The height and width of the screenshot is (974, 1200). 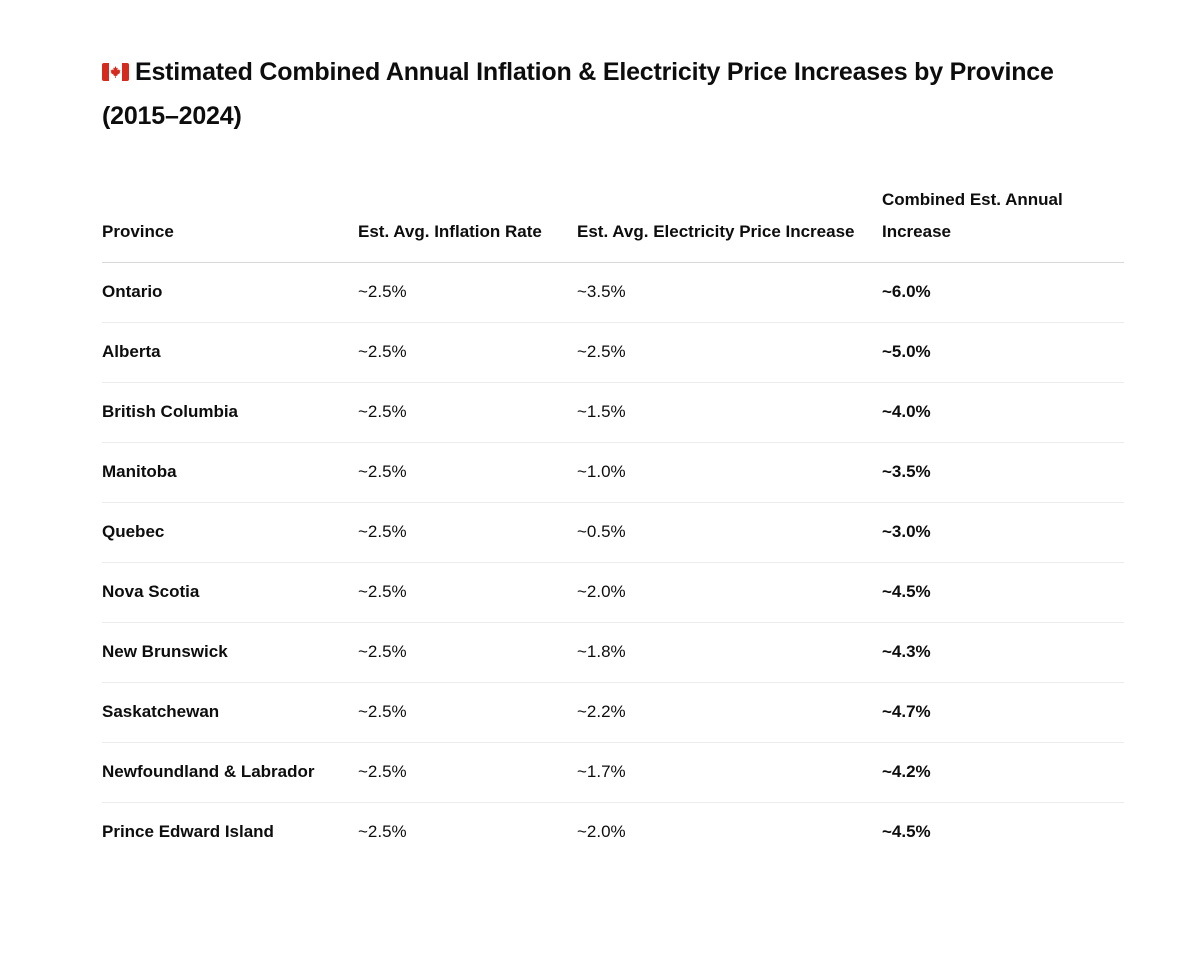 What do you see at coordinates (1003, 472) in the screenshot?
I see `combined-cell: ~3.5%` at bounding box center [1003, 472].